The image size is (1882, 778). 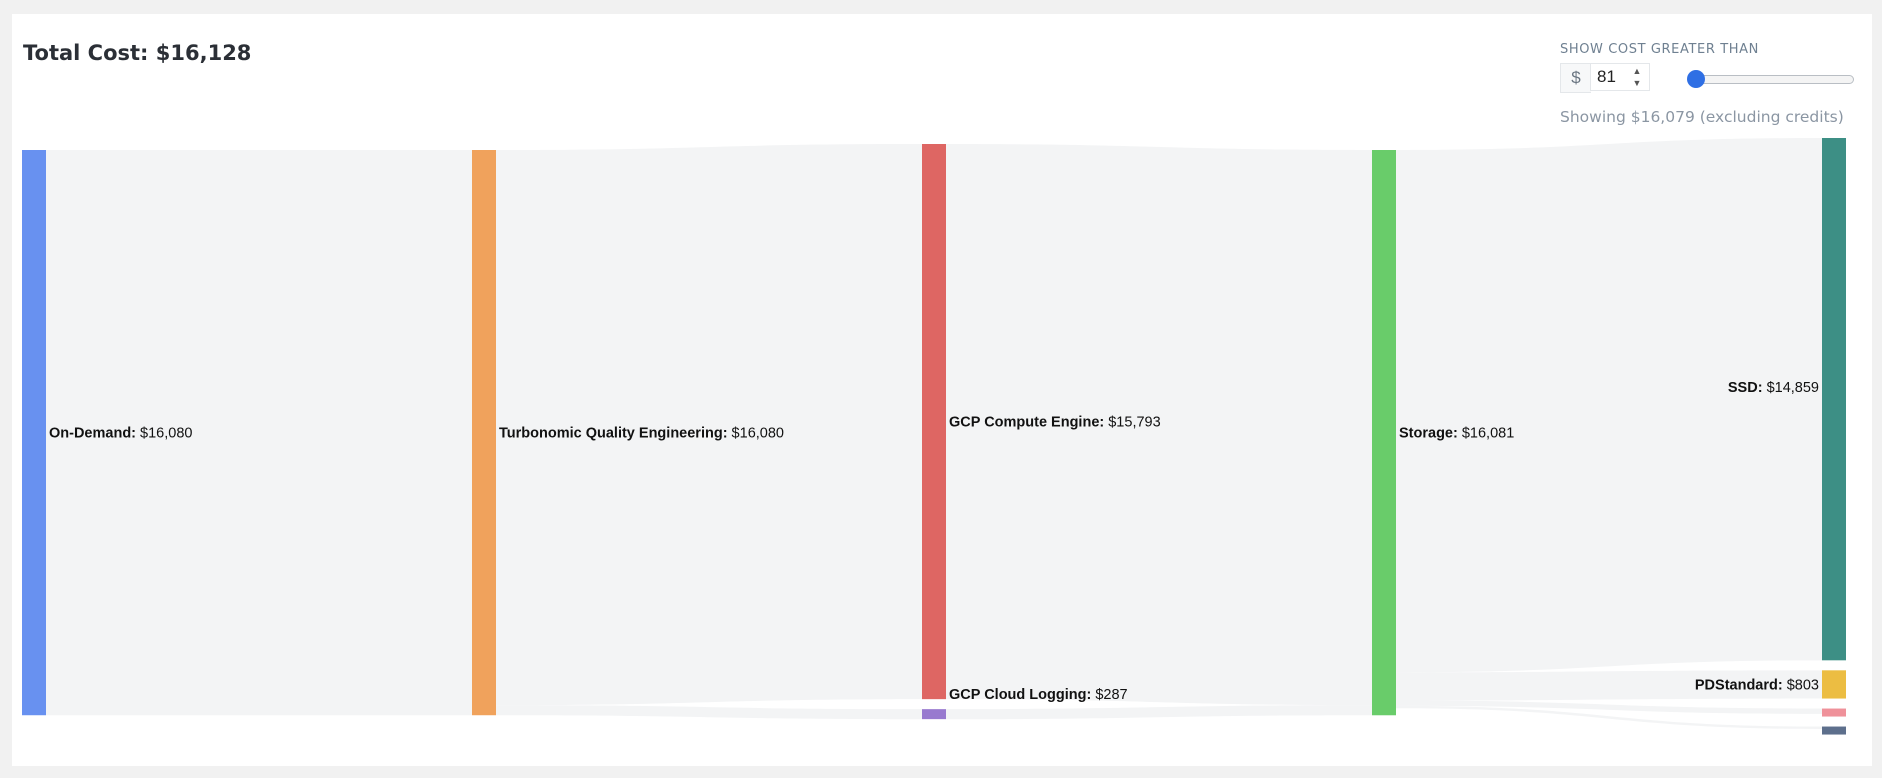 I want to click on sankey-link-turbonomic-to-cloud_logging, so click(x=709, y=712).